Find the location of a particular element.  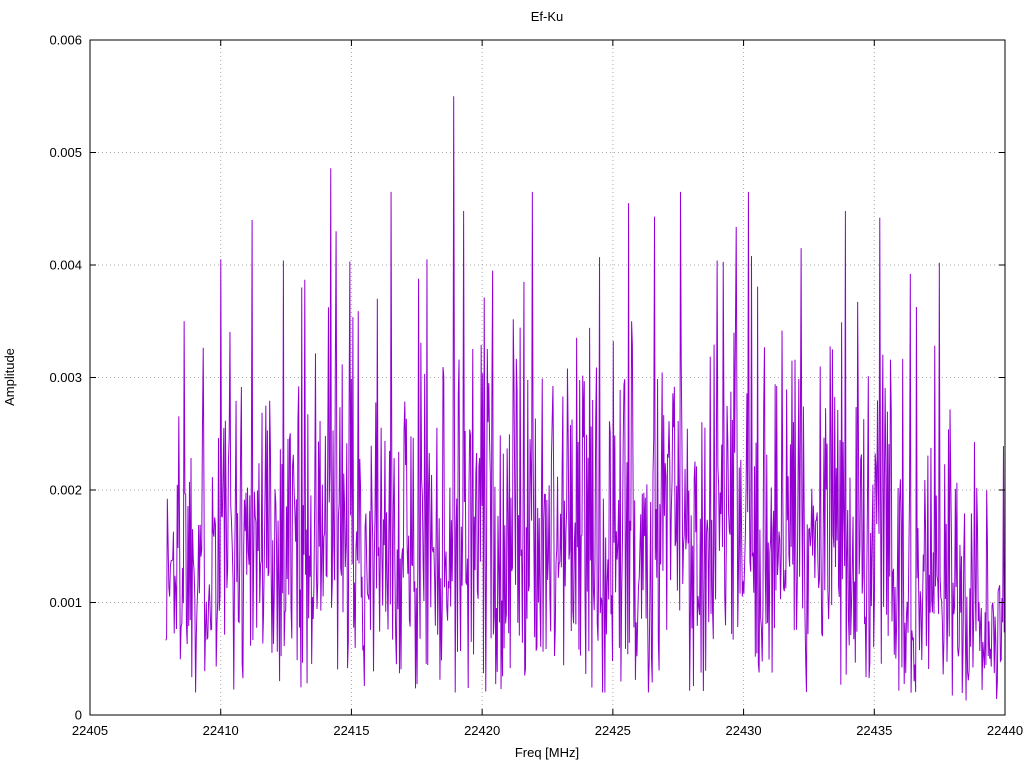

svg-text: 0 is located at coordinates (78, 715).